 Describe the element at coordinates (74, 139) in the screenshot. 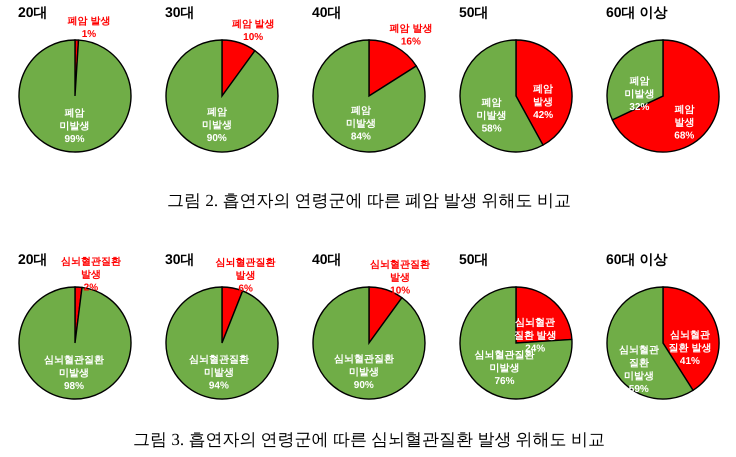

I see `data-label: 99%` at that location.